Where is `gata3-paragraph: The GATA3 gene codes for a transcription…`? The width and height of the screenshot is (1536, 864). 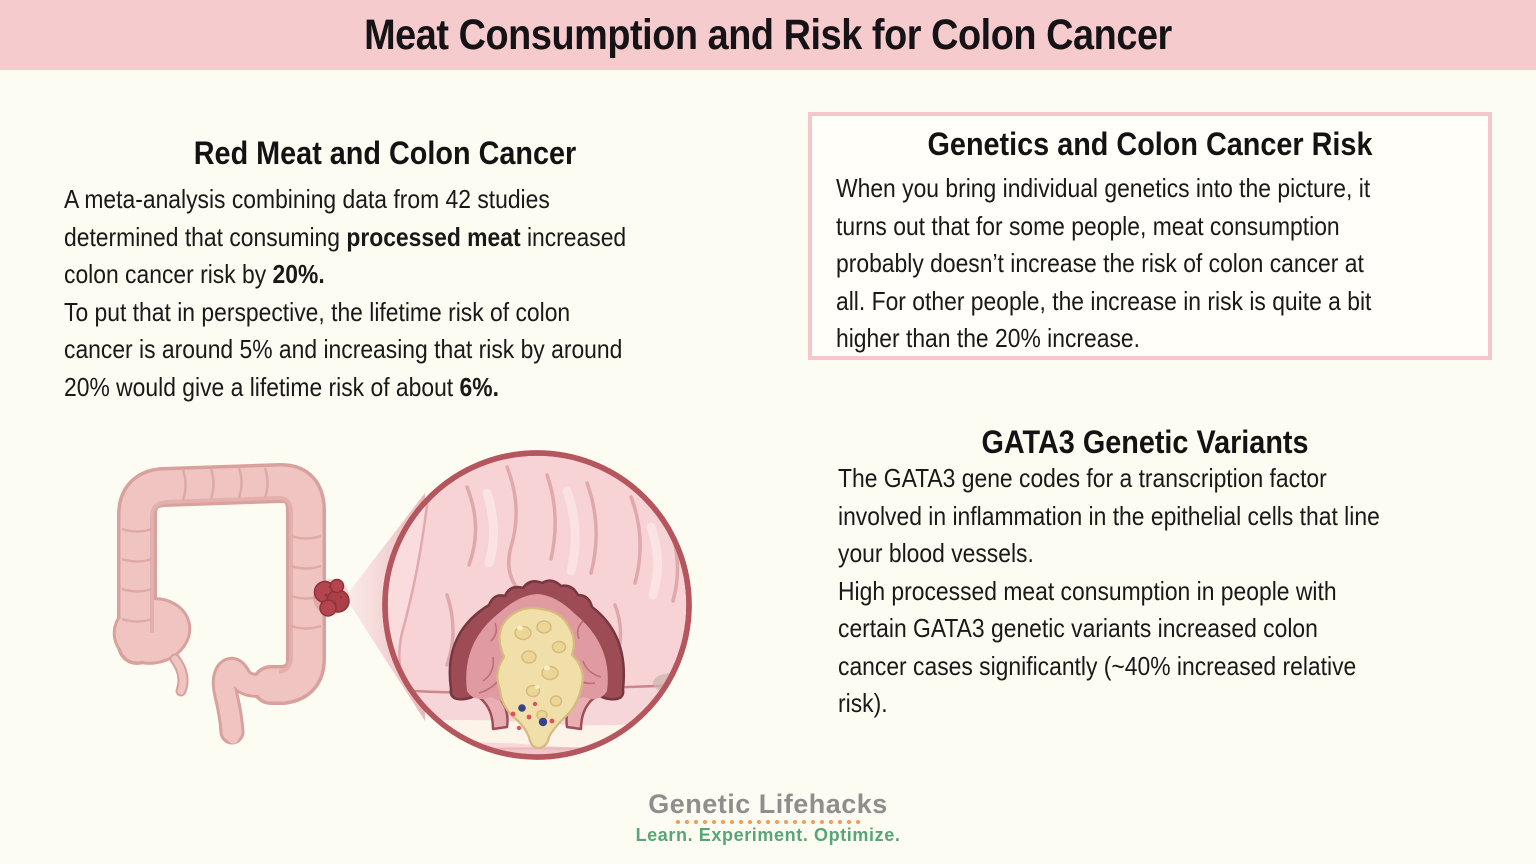 gata3-paragraph: The GATA3 gene codes for a transcription… is located at coordinates (1109, 590).